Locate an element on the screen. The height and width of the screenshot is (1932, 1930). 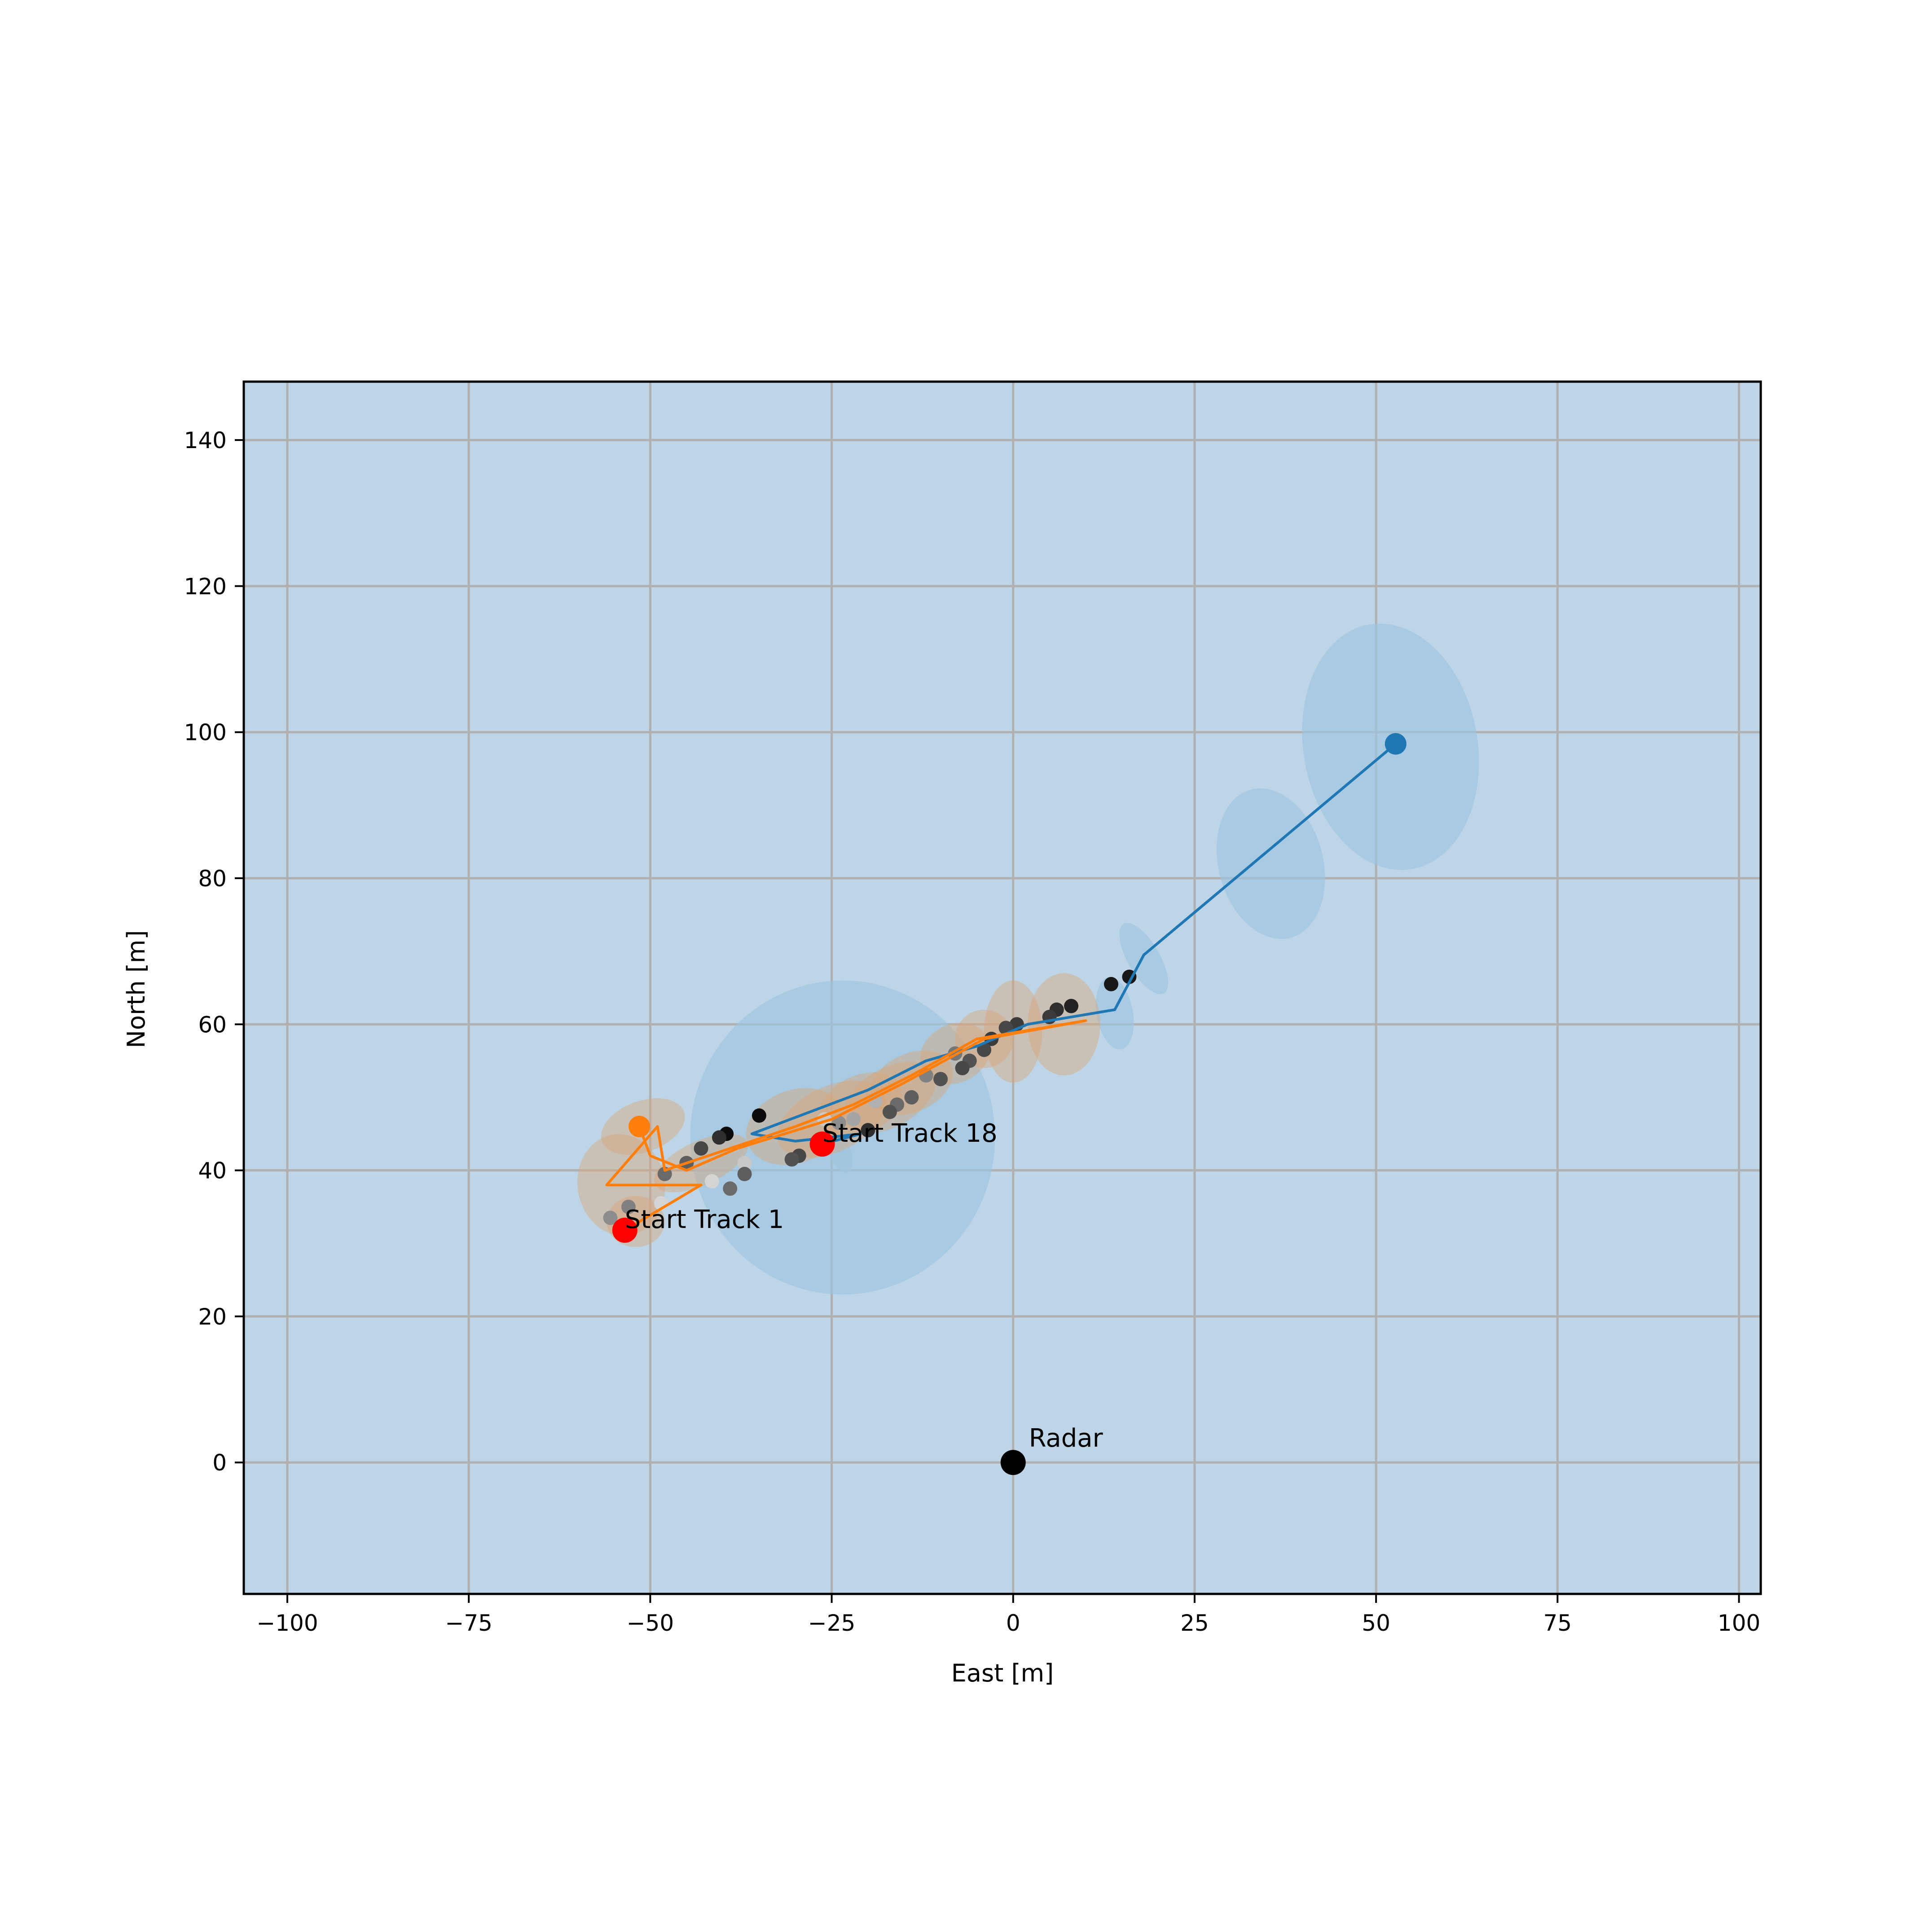
track-line is located at coordinates (846, 1125).